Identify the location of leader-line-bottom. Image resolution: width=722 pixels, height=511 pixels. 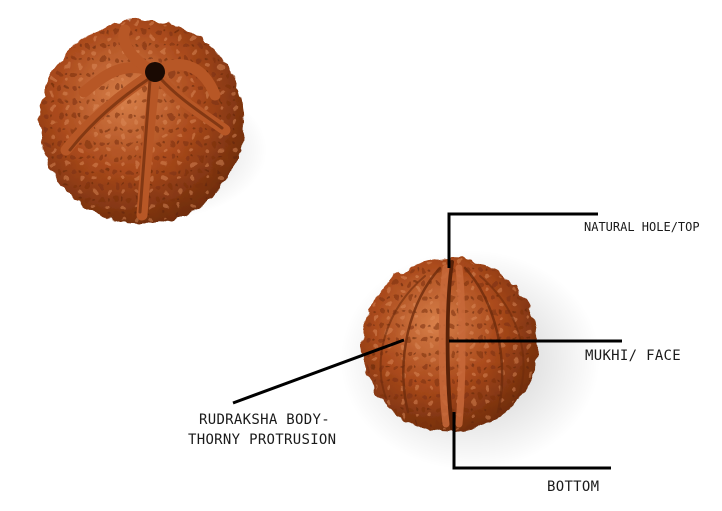
(531, 441).